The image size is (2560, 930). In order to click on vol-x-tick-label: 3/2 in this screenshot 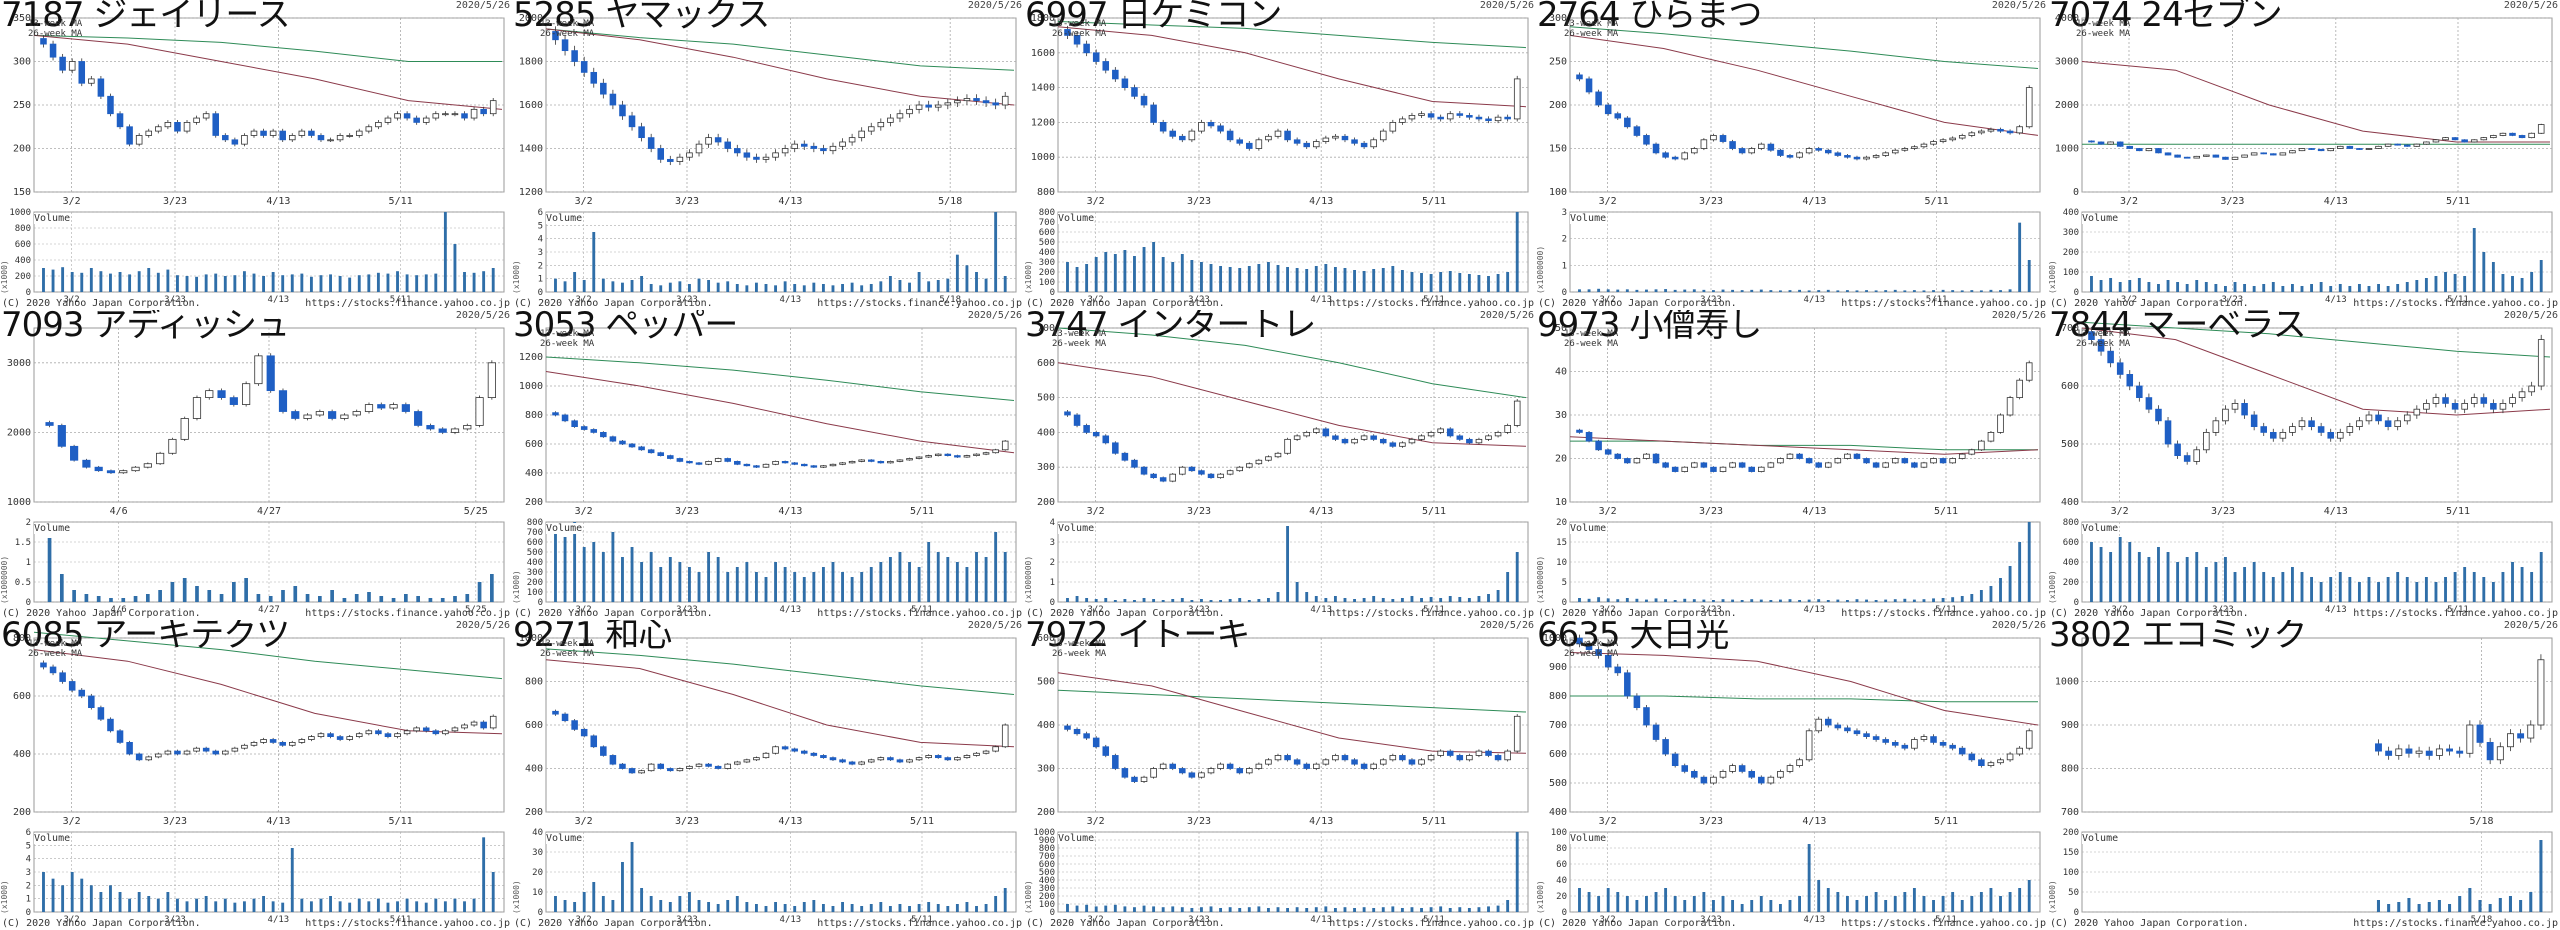, I will do `click(1607, 610)`.